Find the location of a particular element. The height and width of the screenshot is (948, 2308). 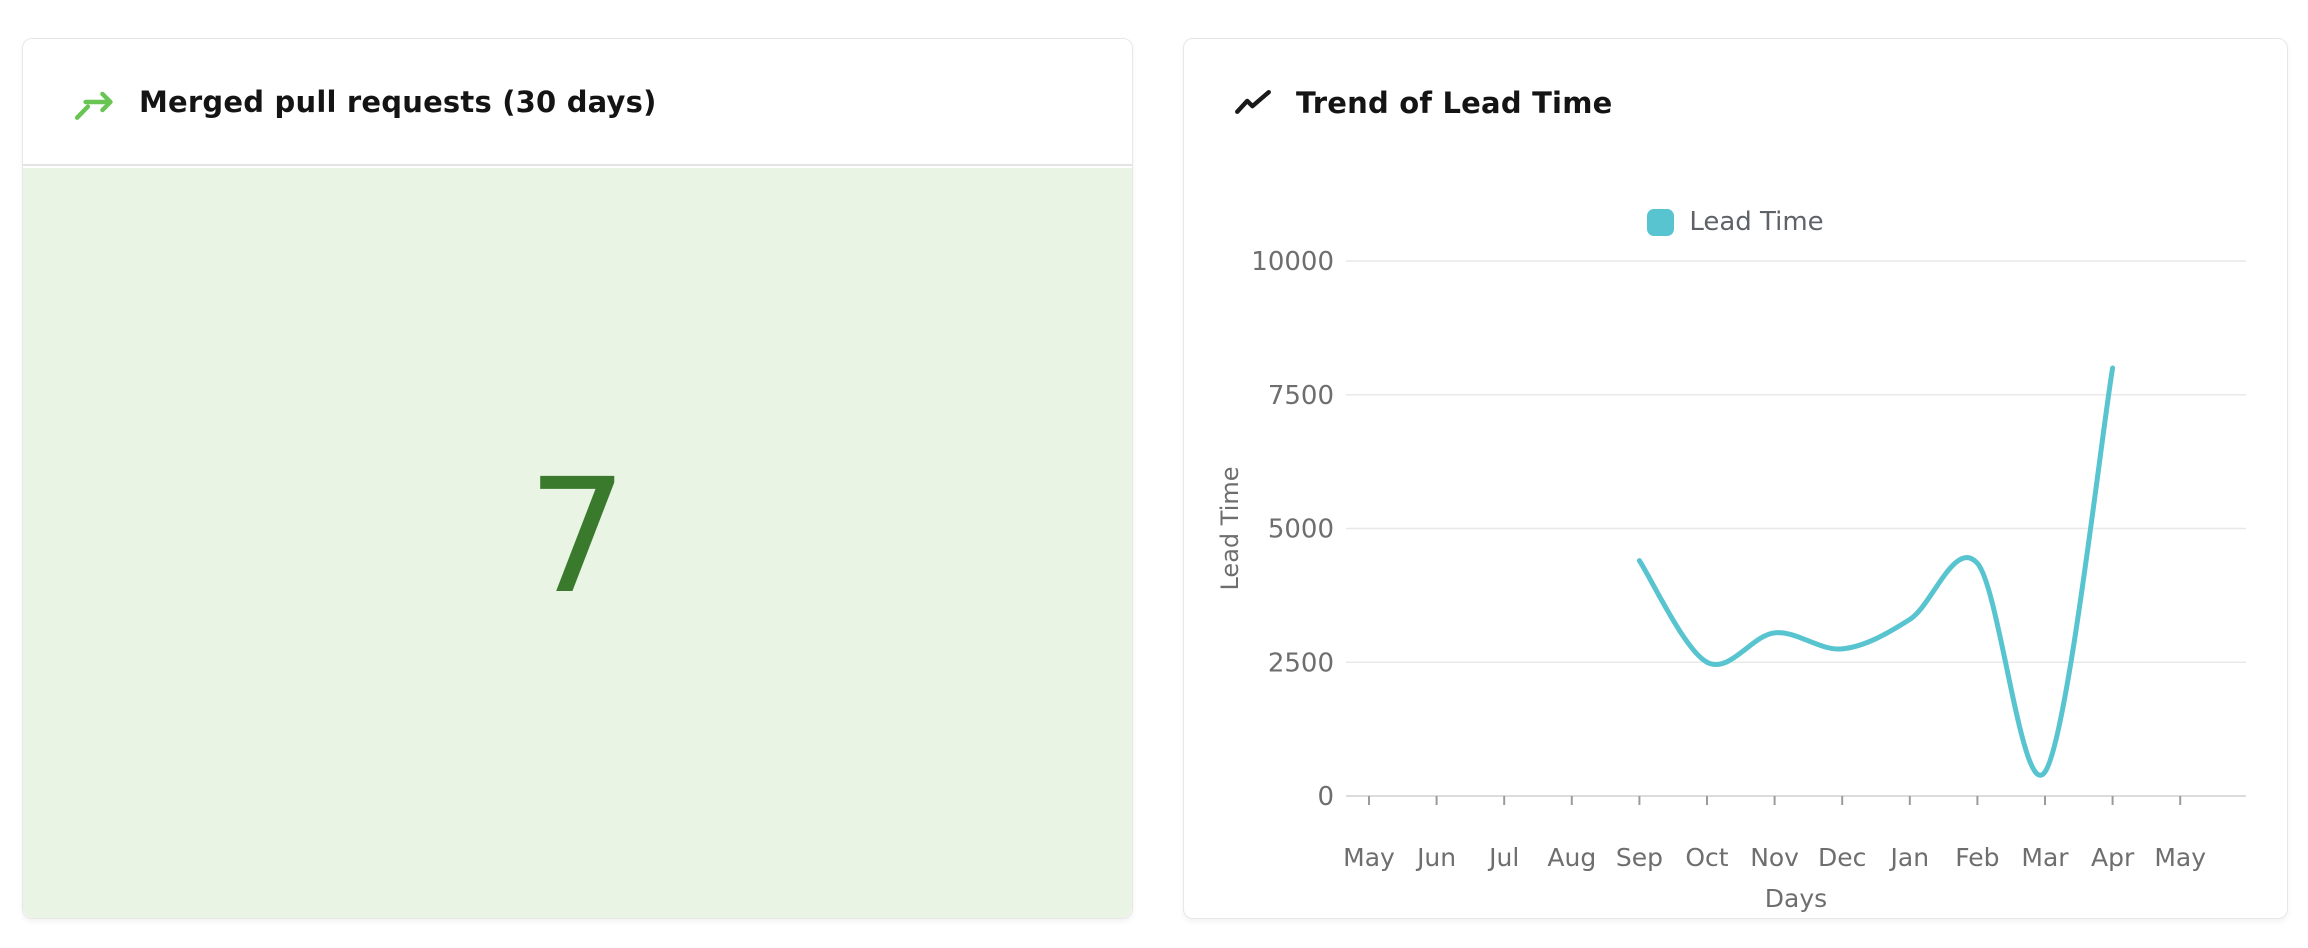

svg-text: Jul is located at coordinates (1503, 857).